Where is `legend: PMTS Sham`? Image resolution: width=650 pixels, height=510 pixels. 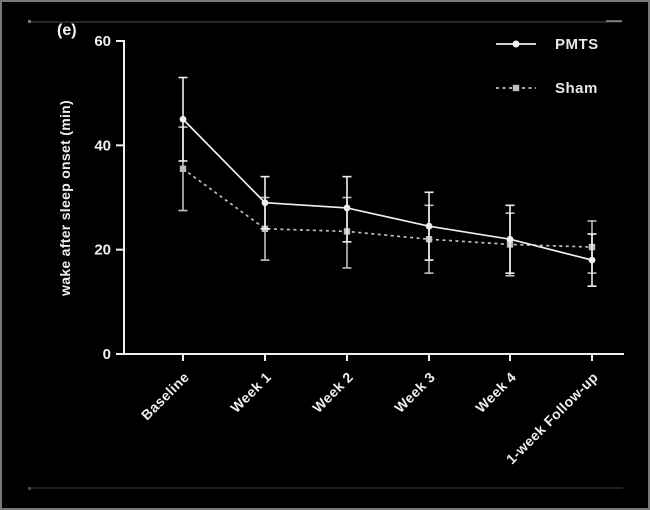 legend: PMTS Sham is located at coordinates (547, 66).